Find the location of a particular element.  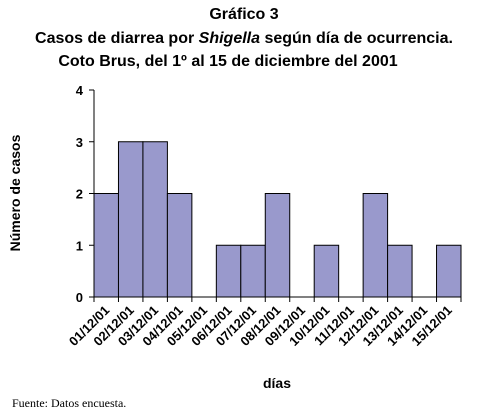

y-tick-label-3: 3 is located at coordinates (79, 142).